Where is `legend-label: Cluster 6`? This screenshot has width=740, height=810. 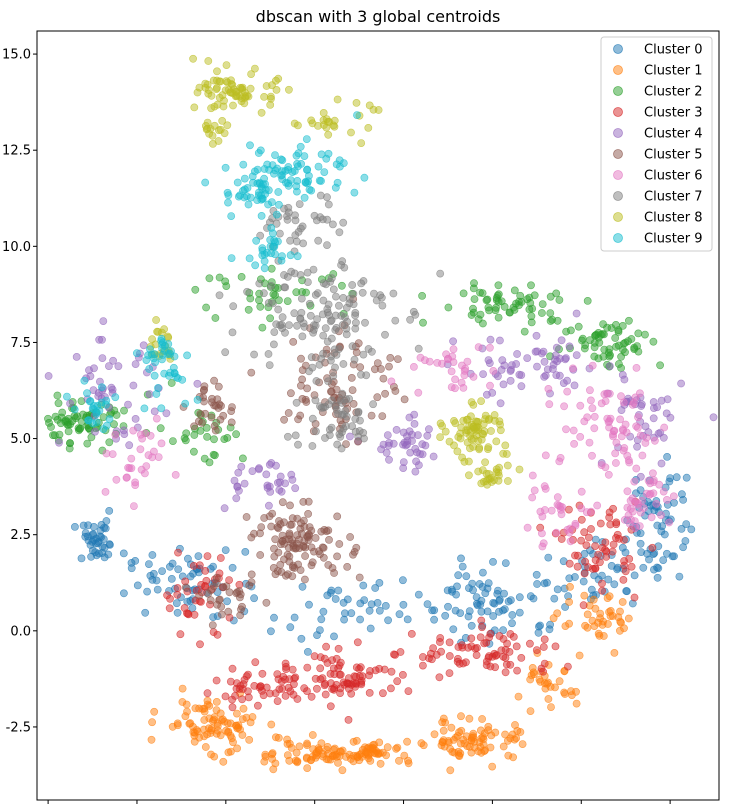
legend-label: Cluster 6 is located at coordinates (673, 176).